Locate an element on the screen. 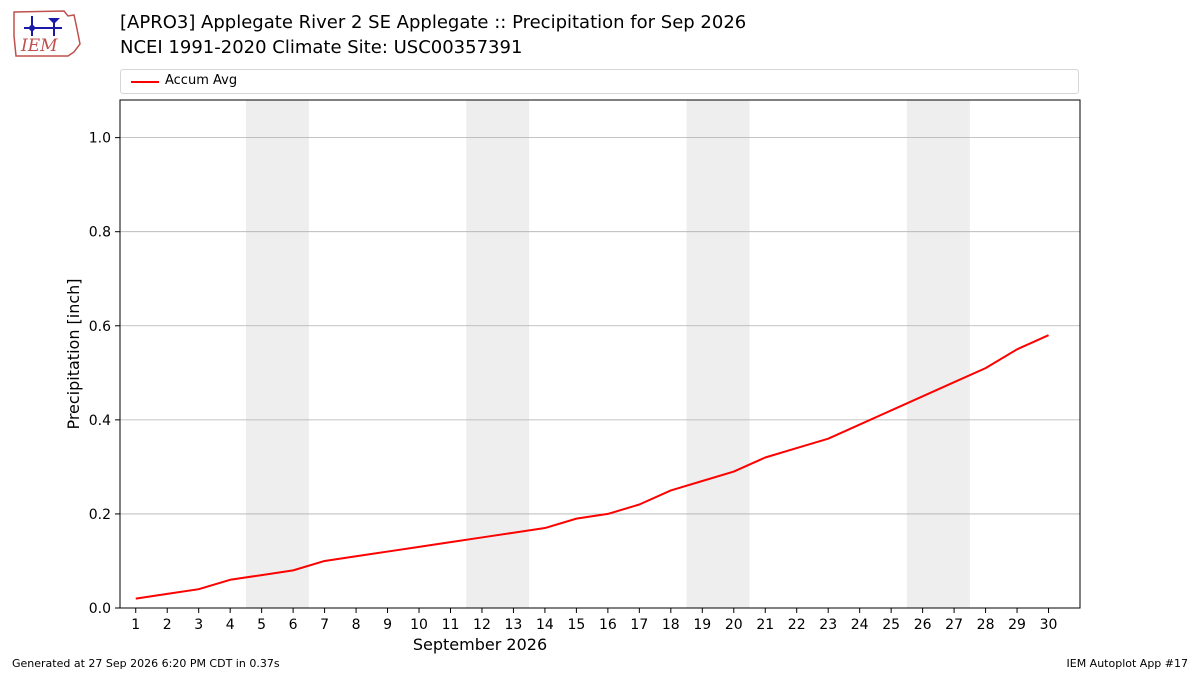 The width and height of the screenshot is (1200, 675). x-tick-label: 11 is located at coordinates (451, 625).